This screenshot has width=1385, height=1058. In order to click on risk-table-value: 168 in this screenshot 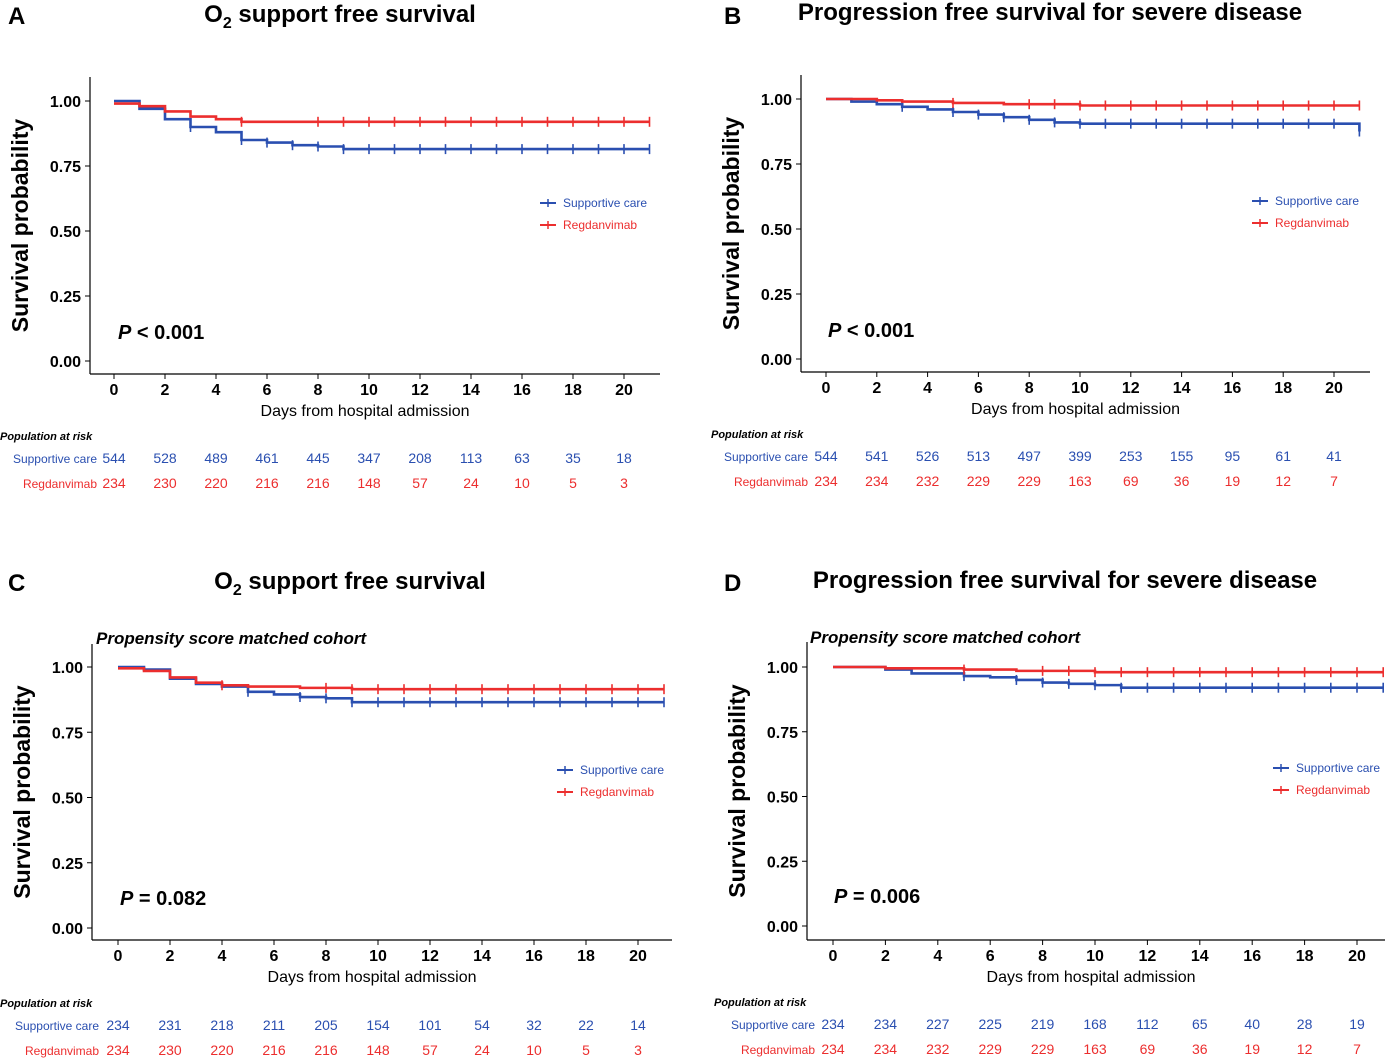, I will do `click(1095, 1024)`.